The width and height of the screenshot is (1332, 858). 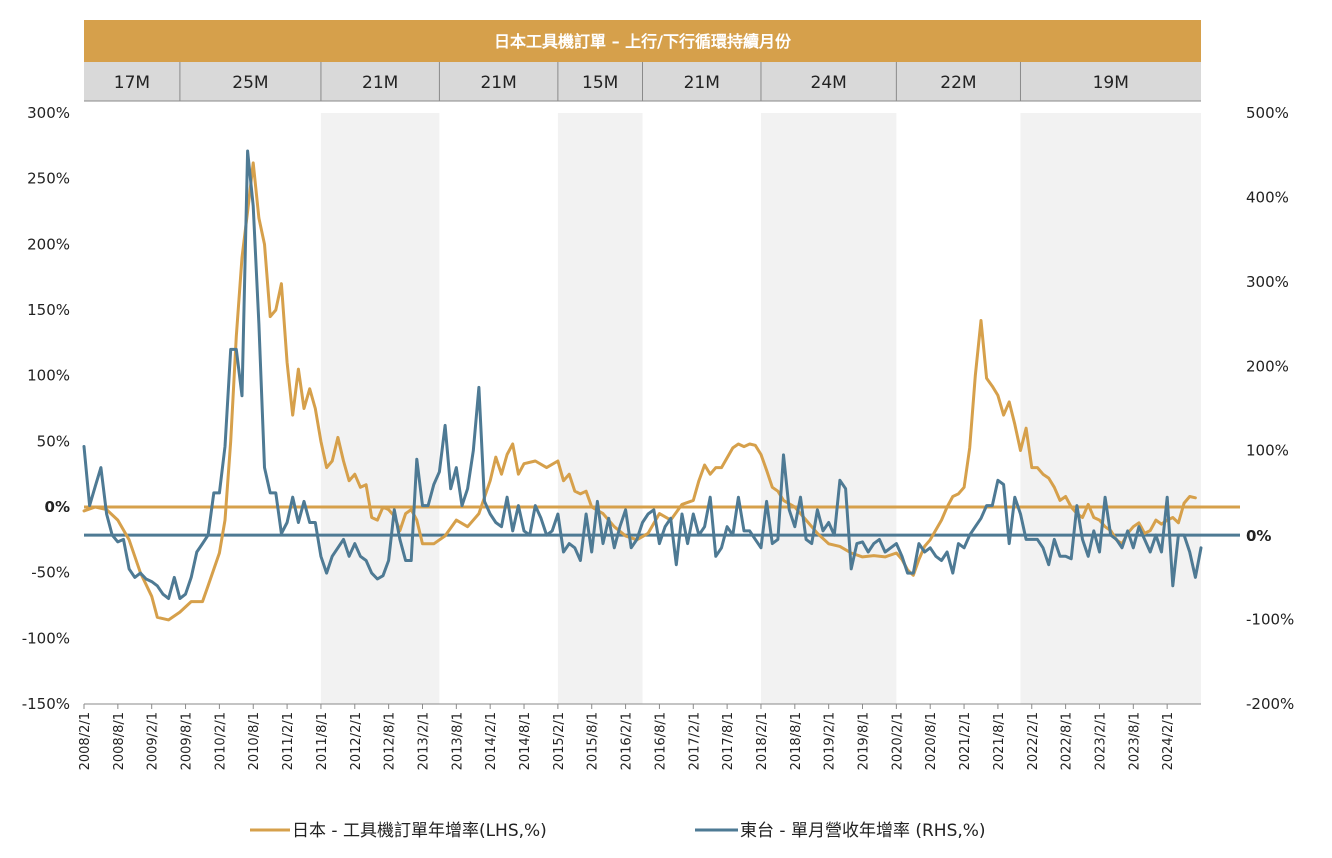 What do you see at coordinates (1033, 741) in the screenshot?
I see `x-tick-label: 2022/2/1` at bounding box center [1033, 741].